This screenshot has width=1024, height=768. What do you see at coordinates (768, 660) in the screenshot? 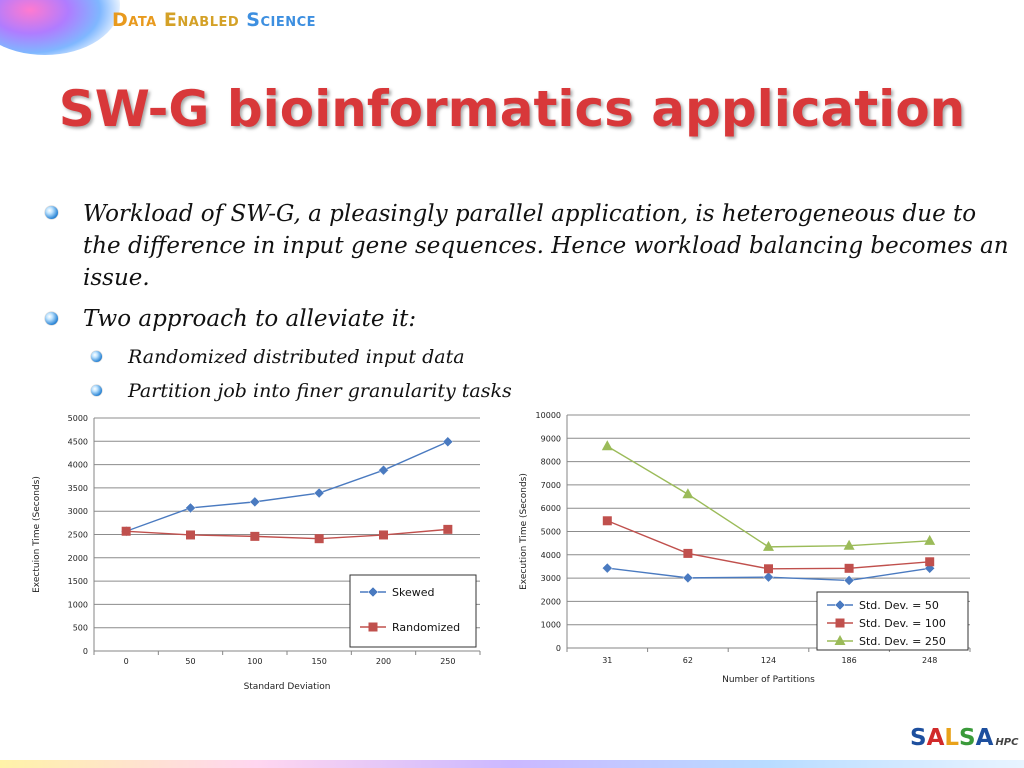
I see `x-tick-label: 124` at bounding box center [768, 660].